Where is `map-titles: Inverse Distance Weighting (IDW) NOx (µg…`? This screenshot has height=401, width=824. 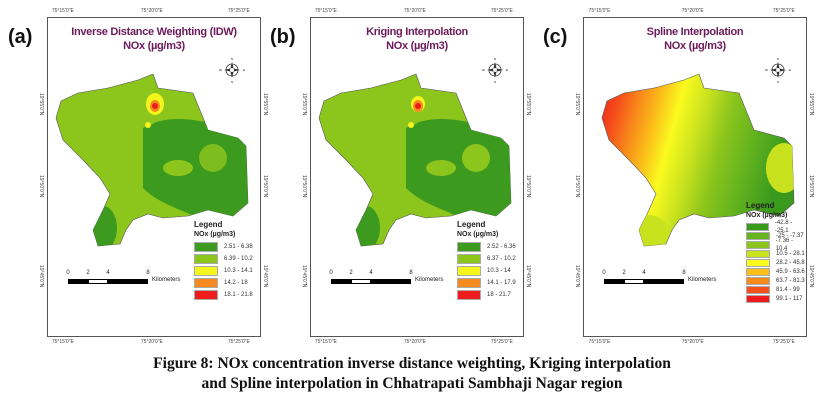 map-titles: Inverse Distance Weighting (IDW) NOx (µg… is located at coordinates (154, 39).